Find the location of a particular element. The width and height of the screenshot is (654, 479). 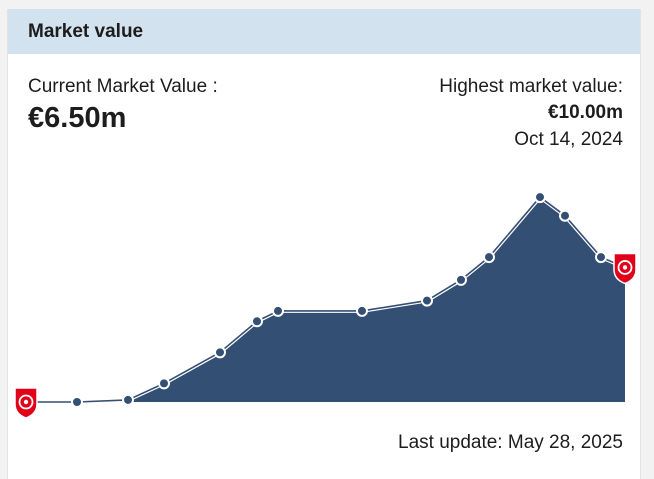

card-header: Market value is located at coordinates (324, 31).